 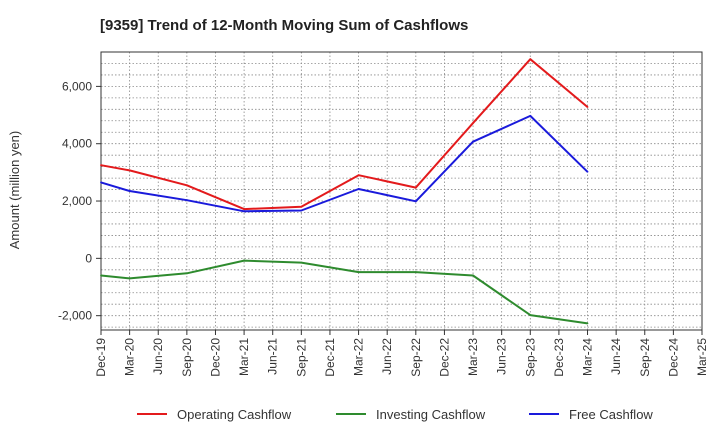 I want to click on x-tick-label: Jun-23, so click(x=502, y=356).